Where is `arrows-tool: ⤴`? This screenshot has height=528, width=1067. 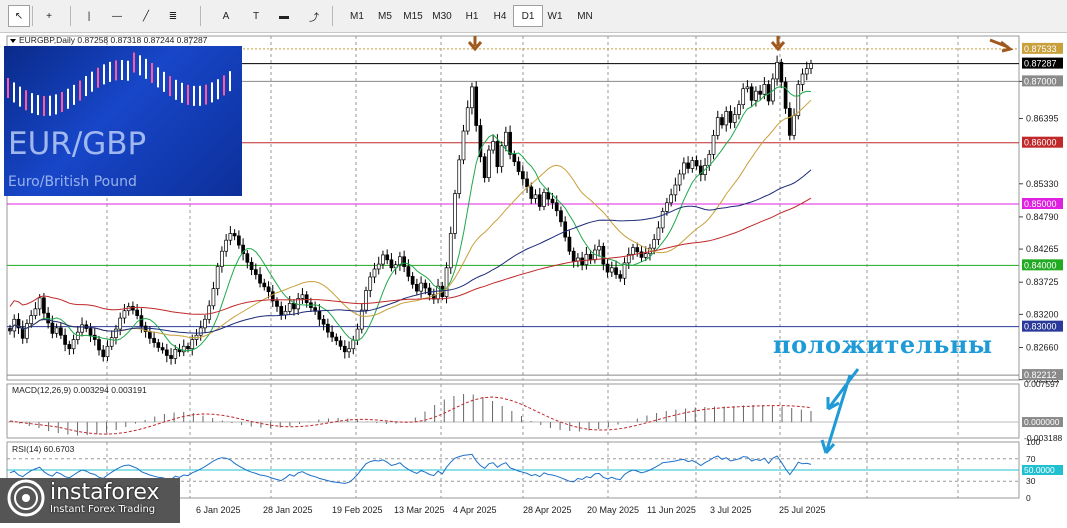 arrows-tool: ⤴ is located at coordinates (314, 18).